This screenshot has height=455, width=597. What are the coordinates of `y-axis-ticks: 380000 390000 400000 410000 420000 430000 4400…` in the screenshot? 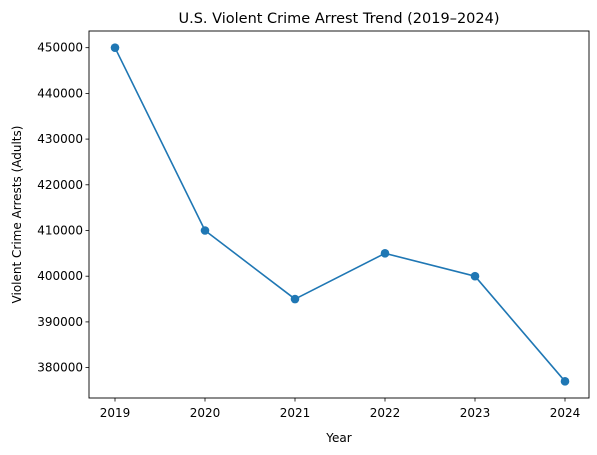 It's located at (63, 208).